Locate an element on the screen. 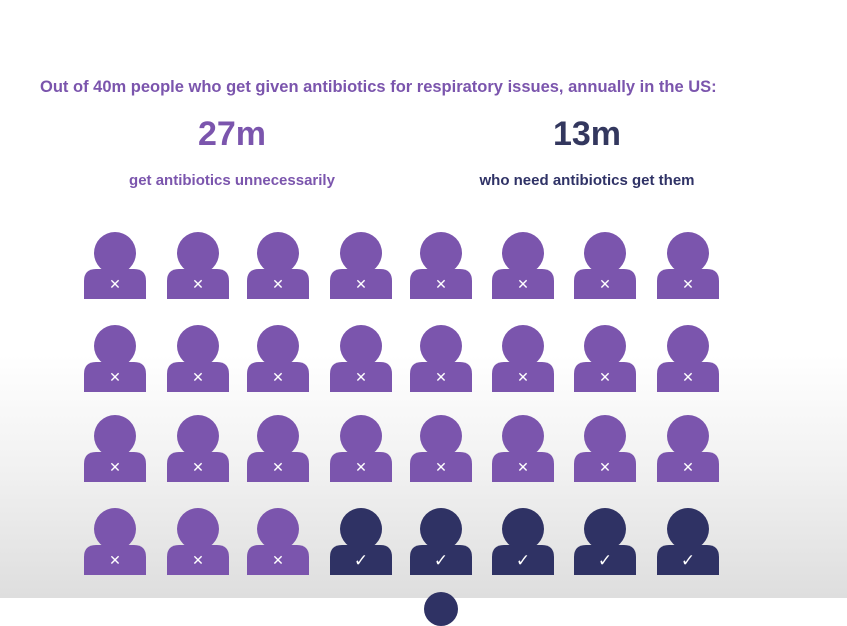 This screenshot has width=847, height=626. partial-person-icon is located at coordinates (441, 609).